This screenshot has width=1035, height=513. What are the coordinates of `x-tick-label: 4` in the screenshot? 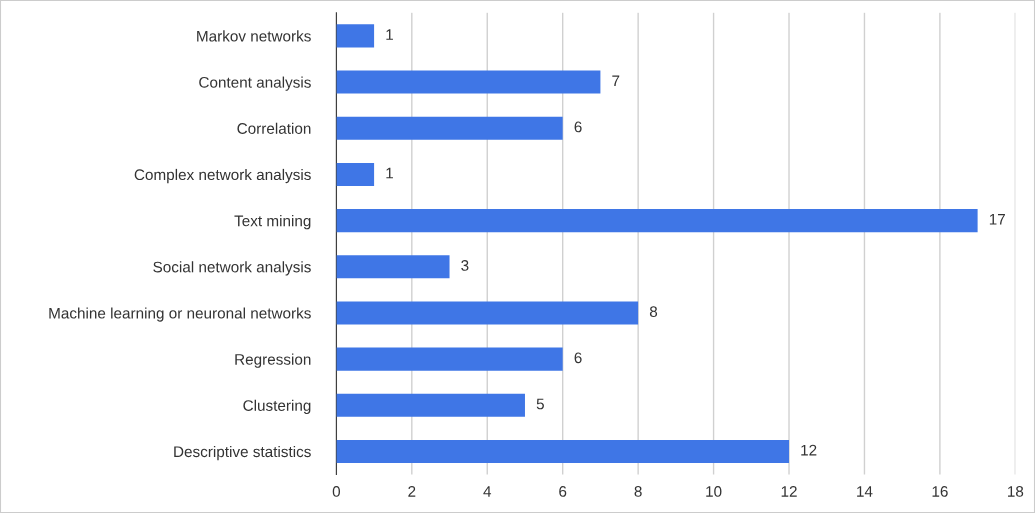 It's located at (487, 491).